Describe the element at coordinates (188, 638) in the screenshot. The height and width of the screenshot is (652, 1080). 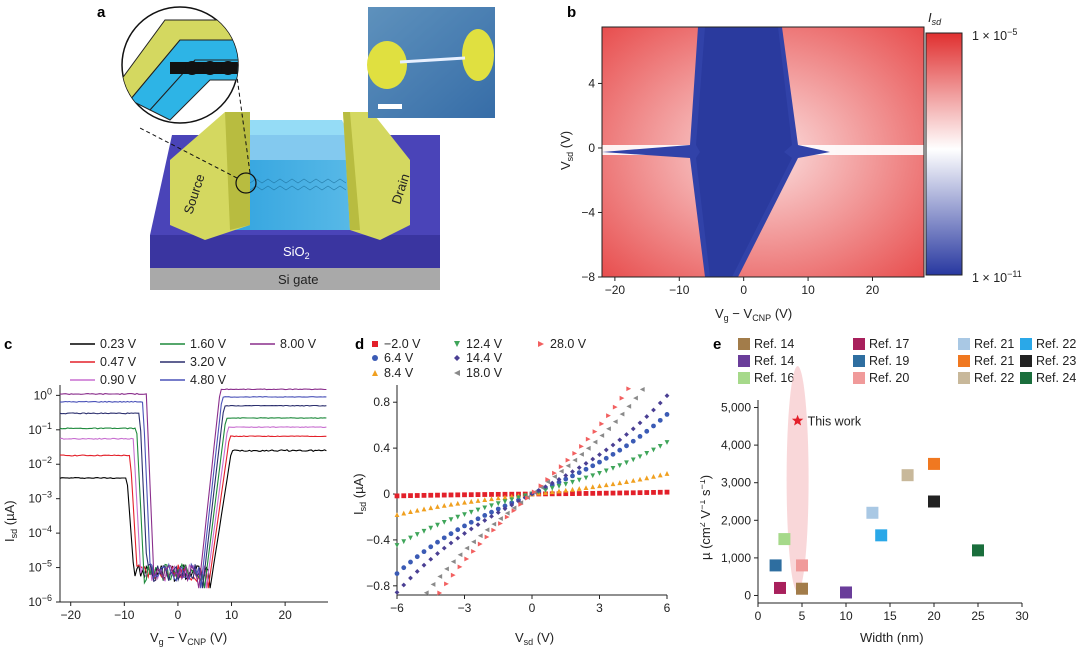
I see `c-xlabel: Vg − VCNP (V)` at that location.